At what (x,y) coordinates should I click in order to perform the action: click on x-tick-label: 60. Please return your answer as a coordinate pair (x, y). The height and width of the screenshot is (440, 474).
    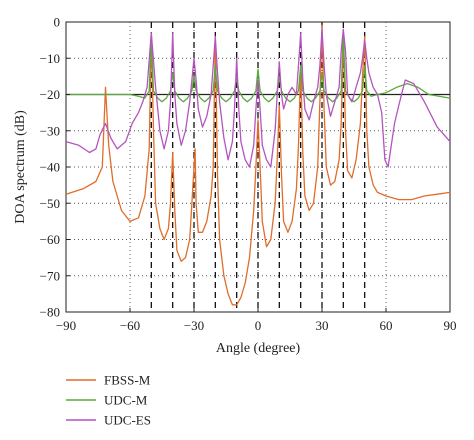
    Looking at the image, I should click on (386, 325).